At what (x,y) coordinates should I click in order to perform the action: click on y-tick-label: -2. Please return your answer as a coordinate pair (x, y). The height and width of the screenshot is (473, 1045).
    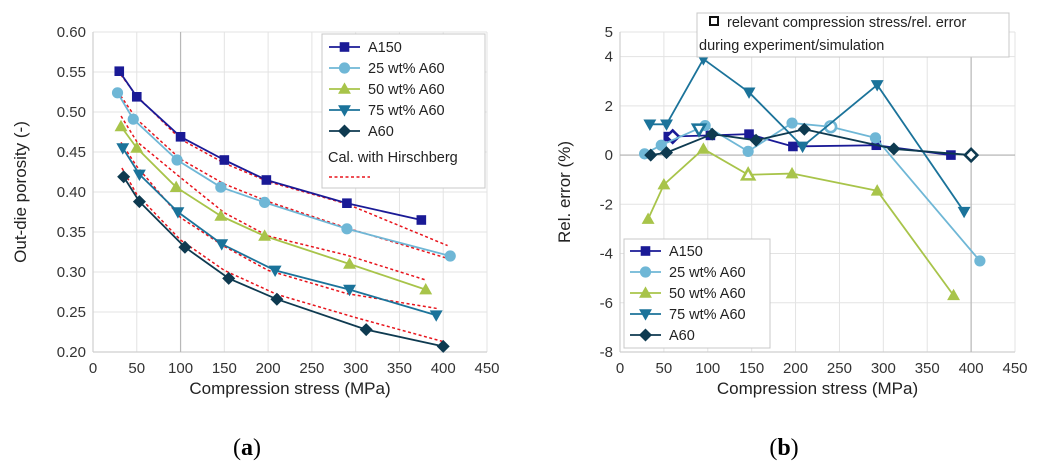
    Looking at the image, I should click on (606, 204).